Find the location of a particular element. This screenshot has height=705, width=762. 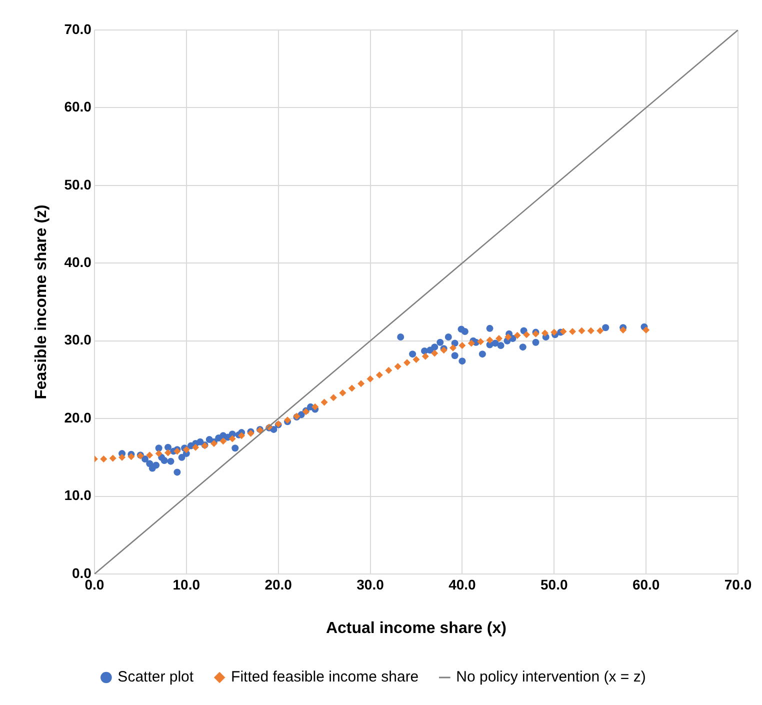

x-tick-label: 40.0 is located at coordinates (462, 584).